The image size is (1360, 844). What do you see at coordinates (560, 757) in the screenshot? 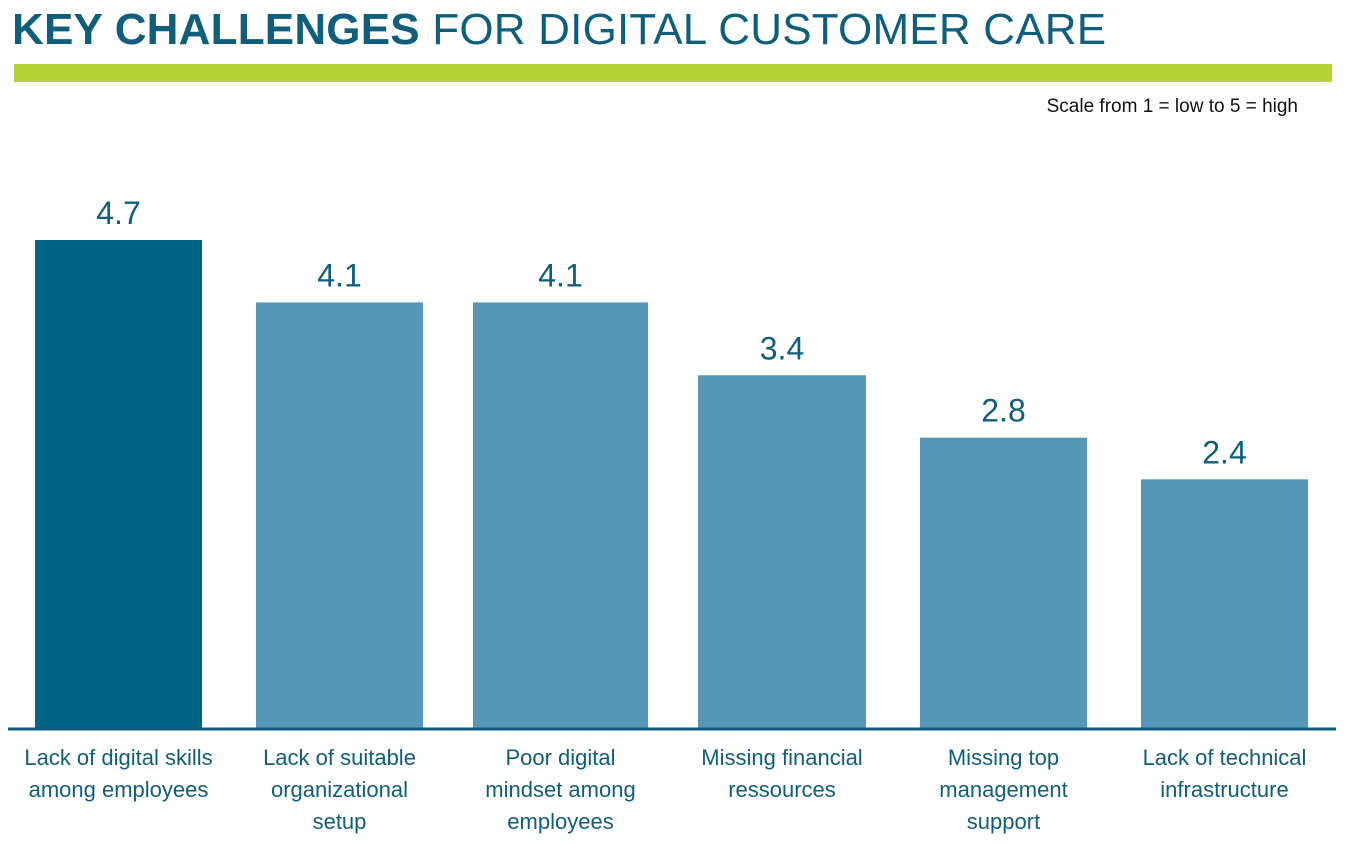
I see `category-label: Poor digital` at bounding box center [560, 757].